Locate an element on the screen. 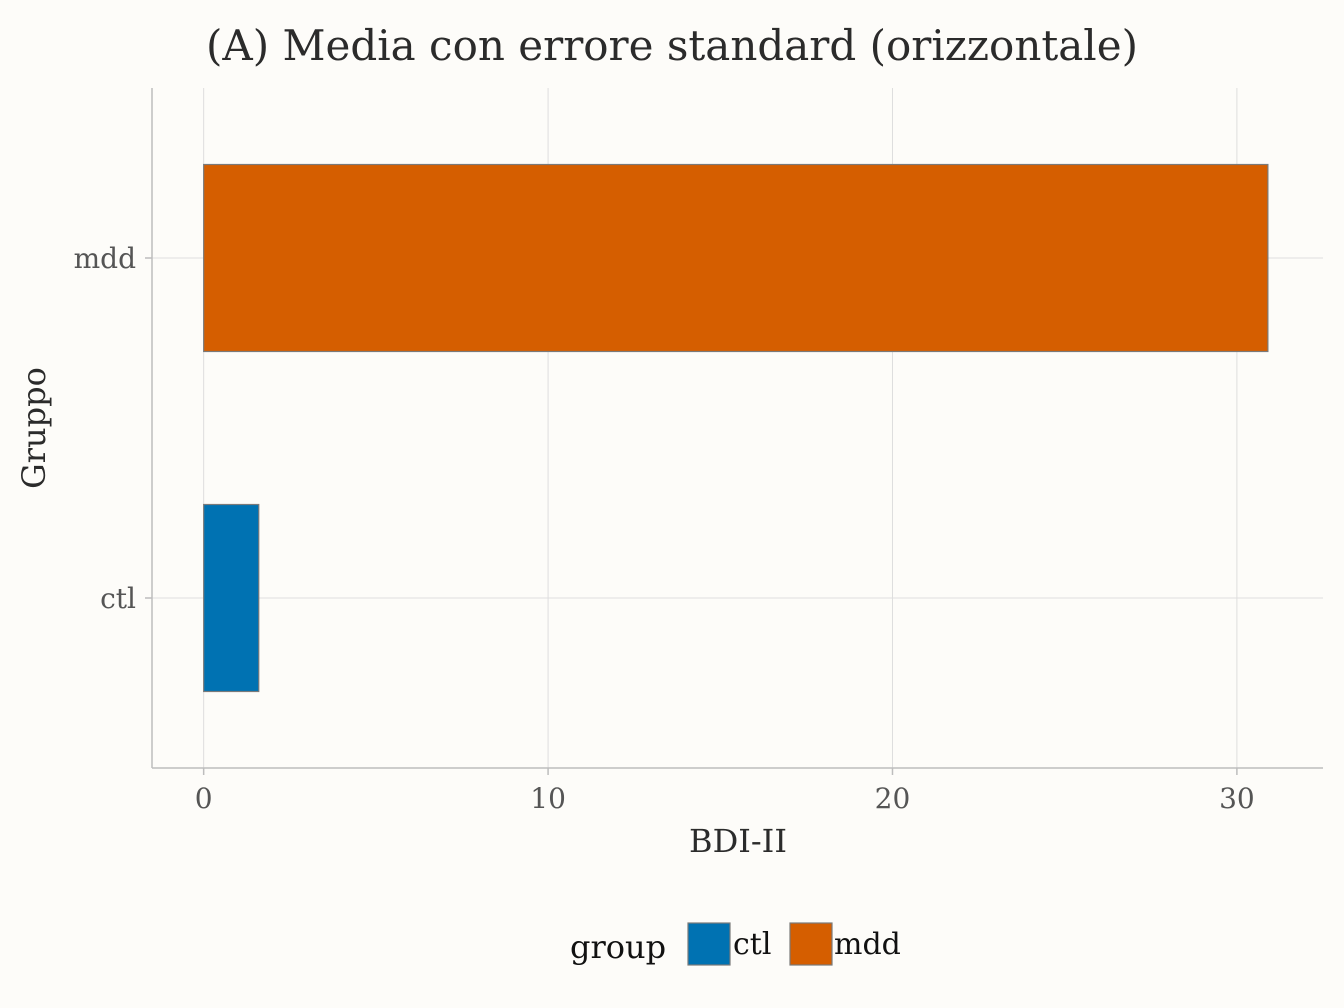 The image size is (1344, 1008). legend: group ctl mdd is located at coordinates (735, 944).